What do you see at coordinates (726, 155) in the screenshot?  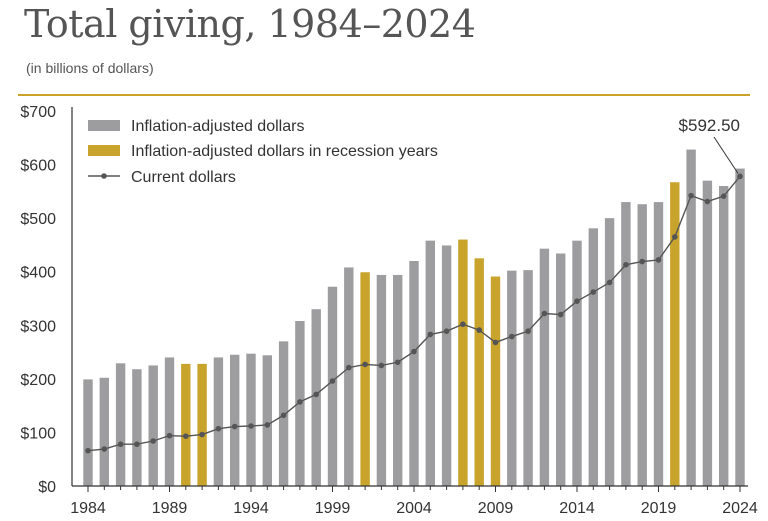 I see `callout-leader-line` at bounding box center [726, 155].